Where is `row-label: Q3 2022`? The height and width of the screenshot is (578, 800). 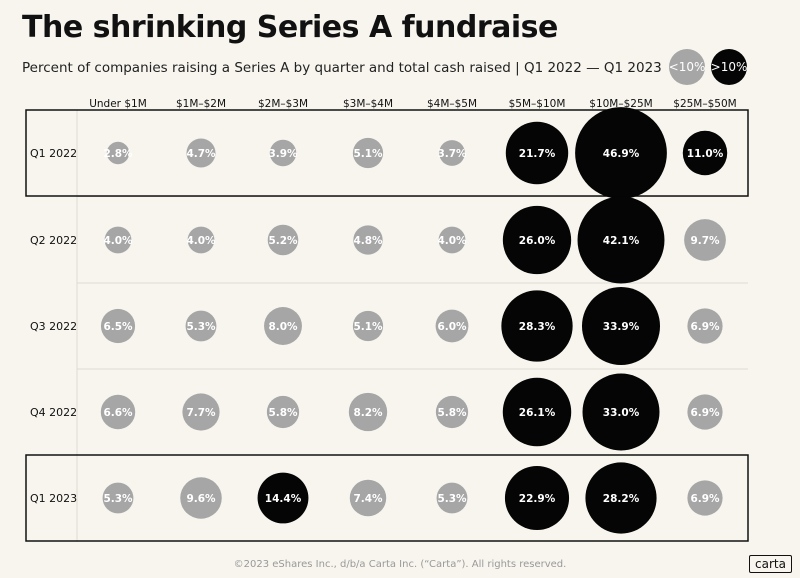
row-label: Q3 2022 is located at coordinates (53, 326).